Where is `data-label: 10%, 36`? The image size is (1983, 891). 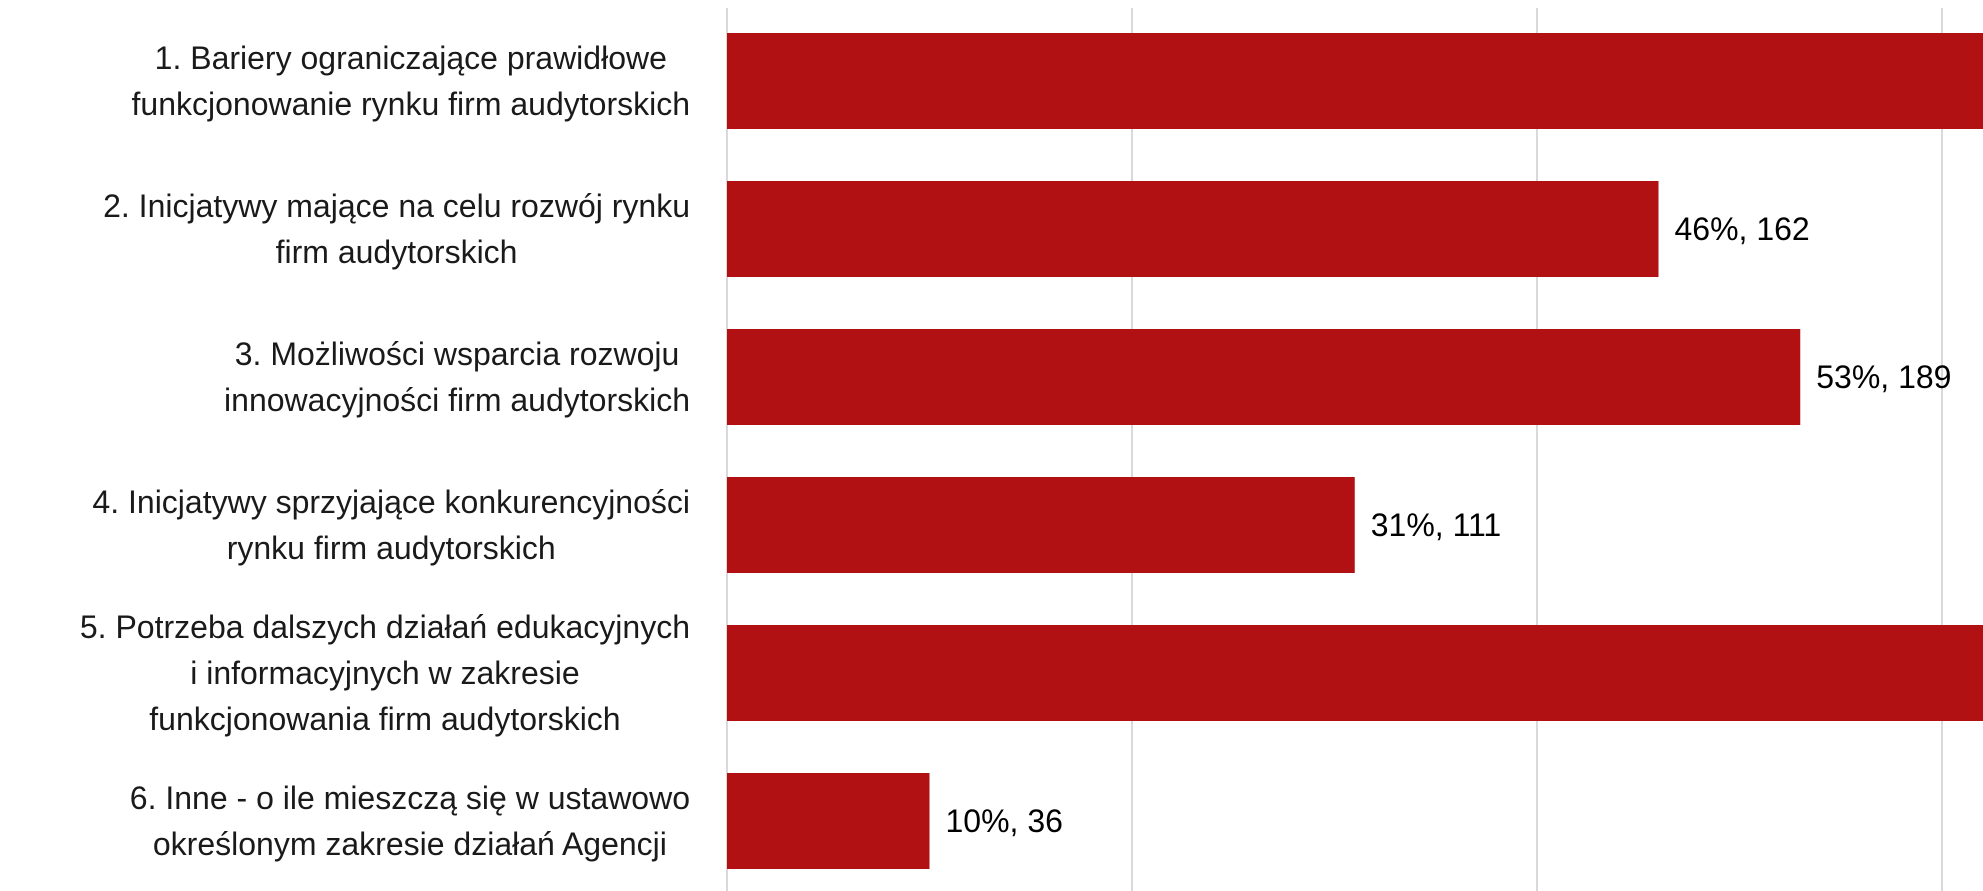
data-label: 10%, 36 is located at coordinates (1004, 821).